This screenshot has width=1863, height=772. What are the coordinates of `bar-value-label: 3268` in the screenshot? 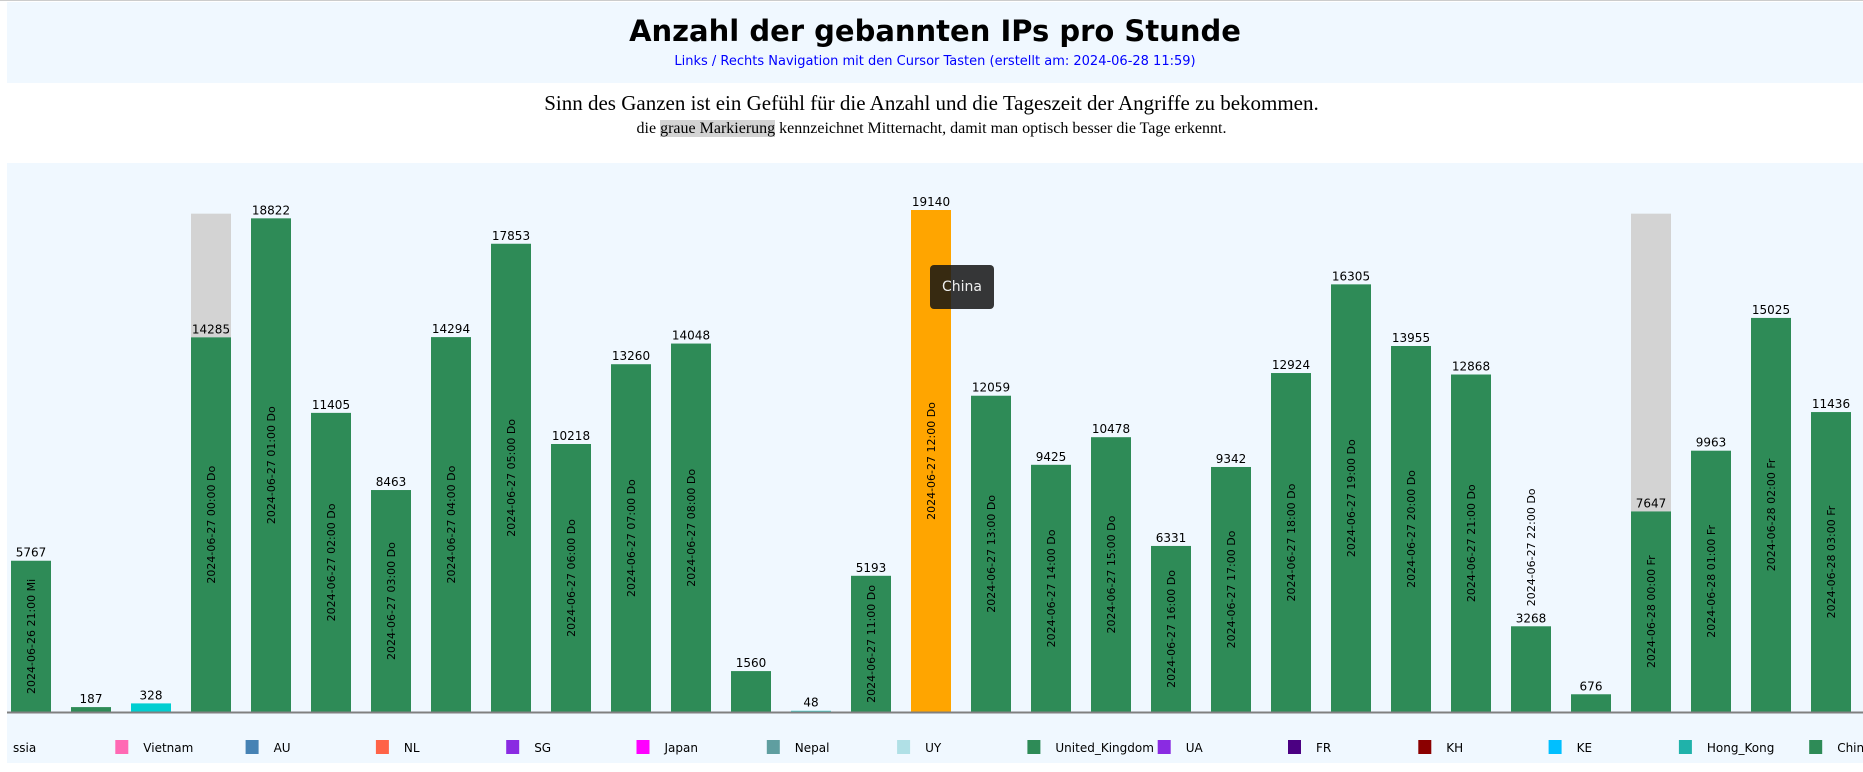 It's located at (1531, 618).